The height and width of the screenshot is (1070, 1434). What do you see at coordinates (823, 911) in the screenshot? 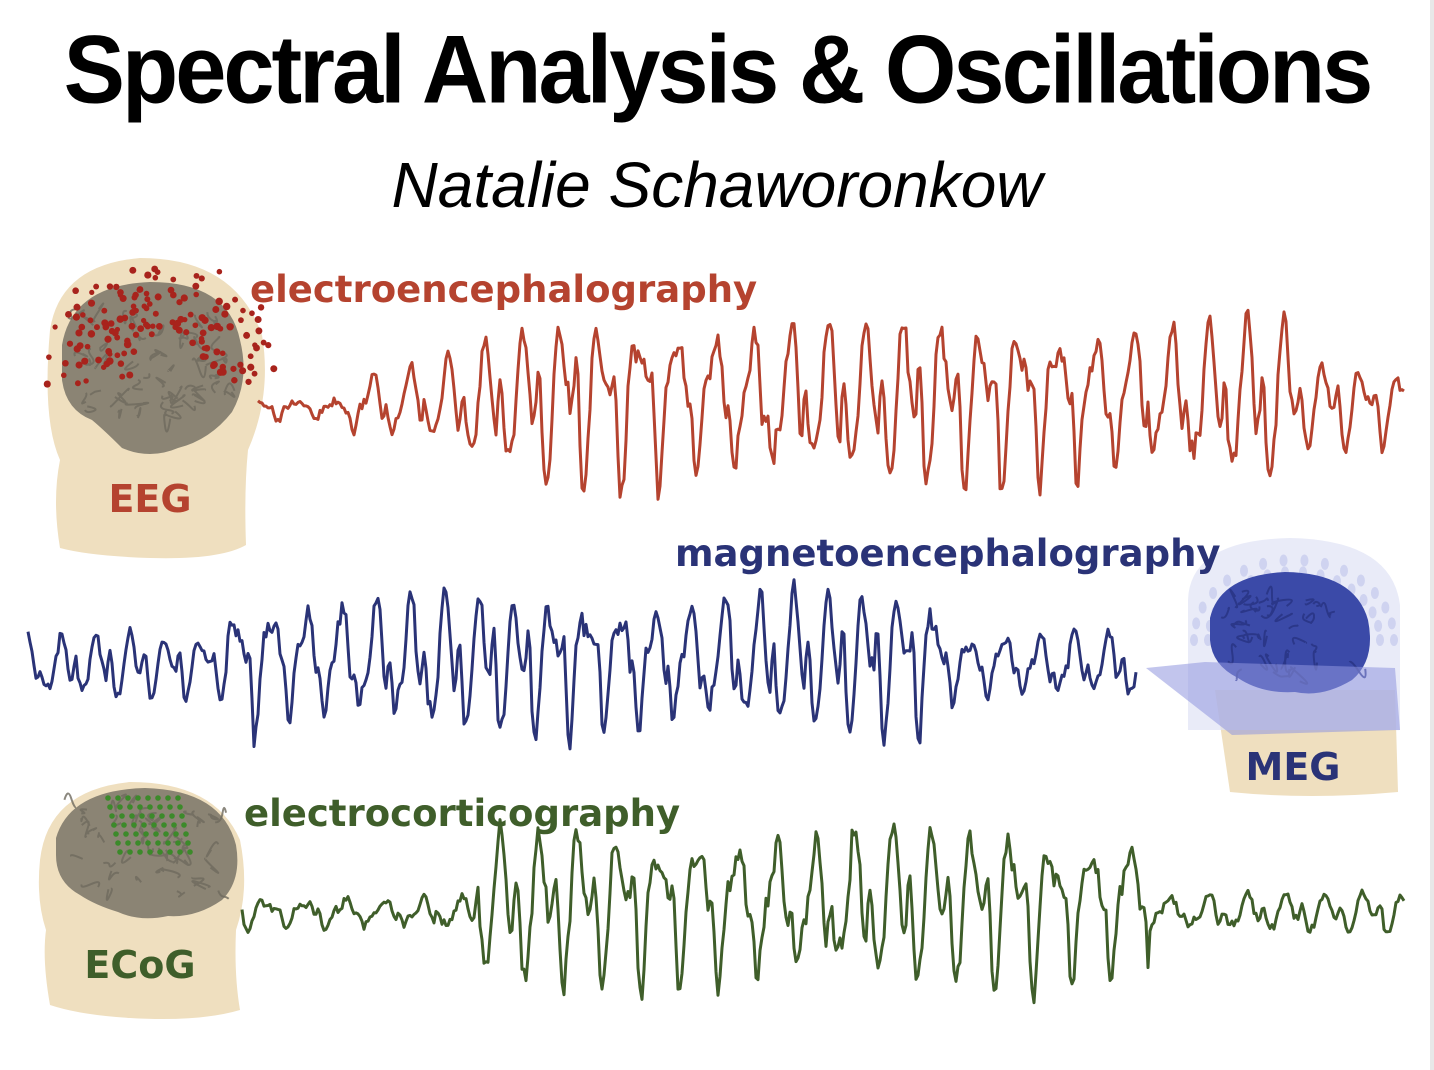
I see `ecog-signal-trace` at bounding box center [823, 911].